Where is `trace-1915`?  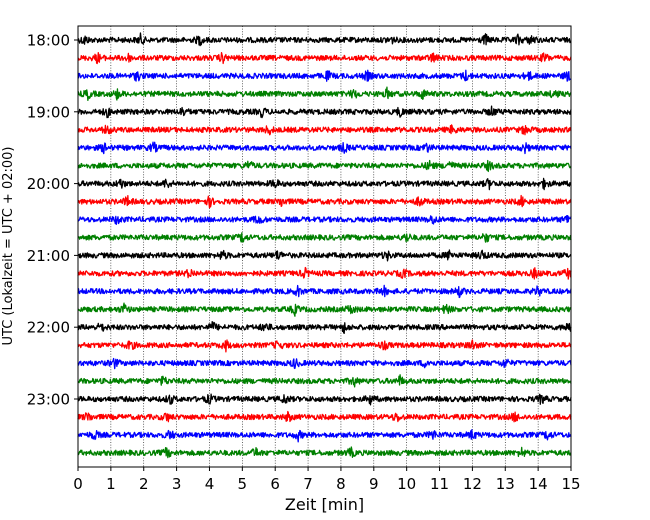 trace-1915 is located at coordinates (324, 130).